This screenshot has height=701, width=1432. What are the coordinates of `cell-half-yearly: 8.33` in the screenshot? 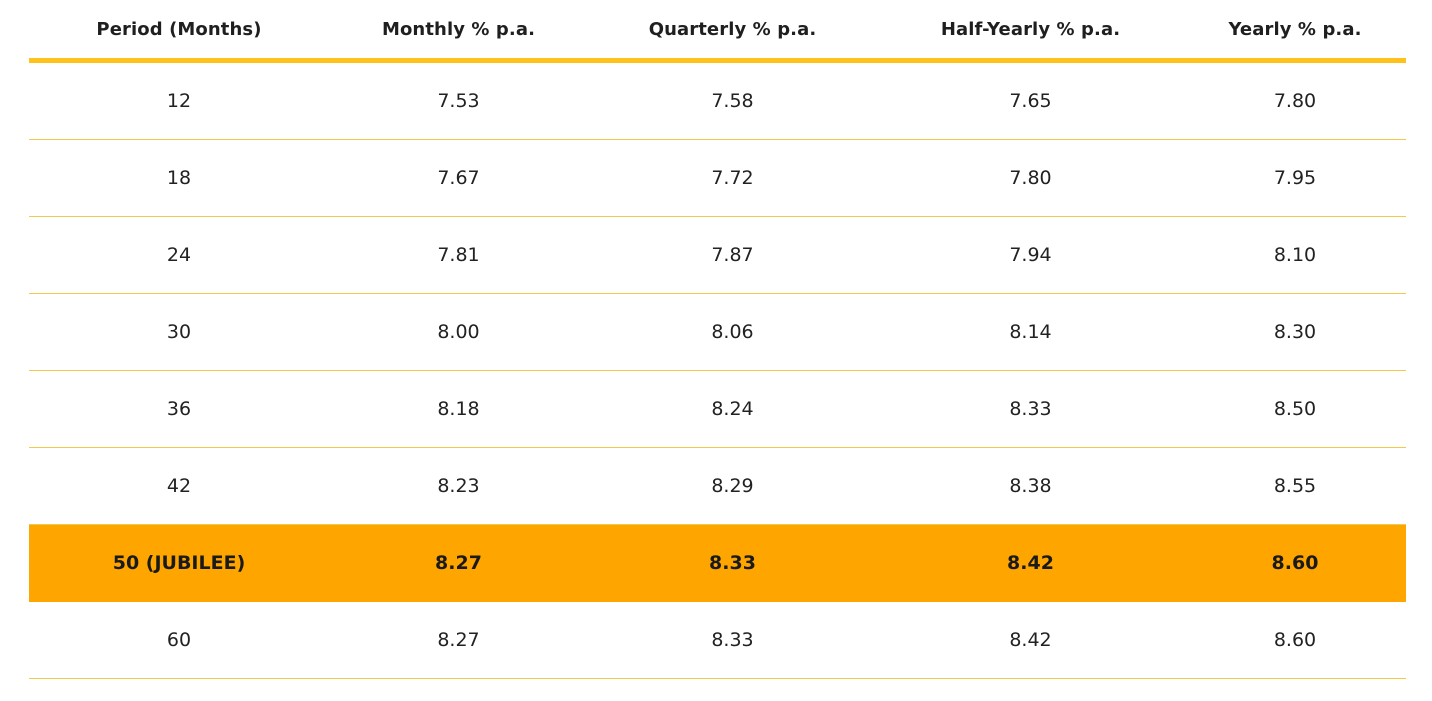 It's located at (1030, 409).